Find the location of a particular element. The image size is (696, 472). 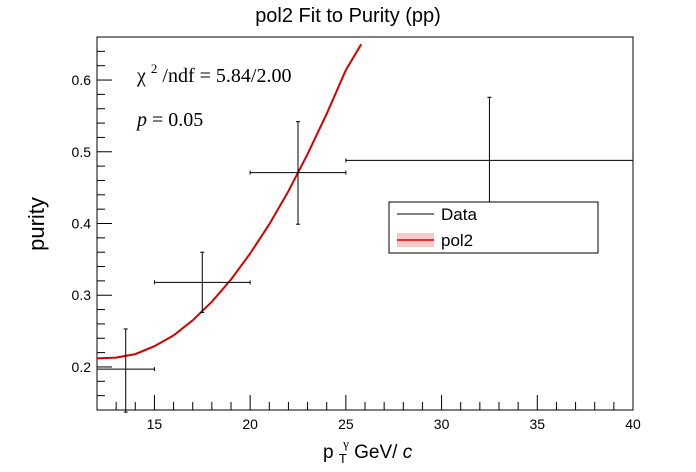

x-axis-label-sup: γ is located at coordinates (345, 443).